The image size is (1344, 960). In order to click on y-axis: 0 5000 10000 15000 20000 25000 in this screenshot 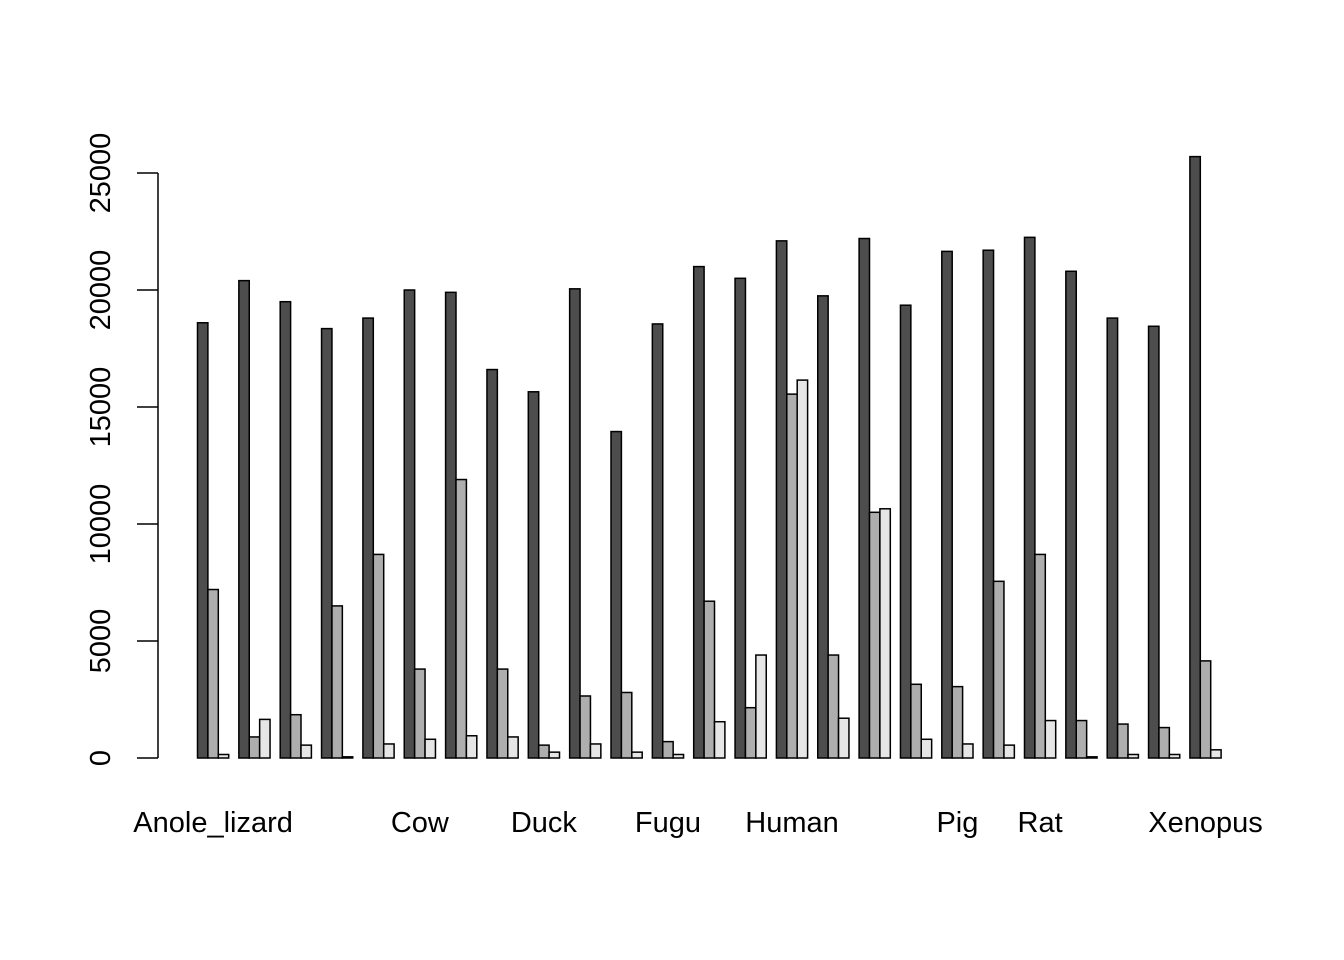, I will do `click(122, 449)`.